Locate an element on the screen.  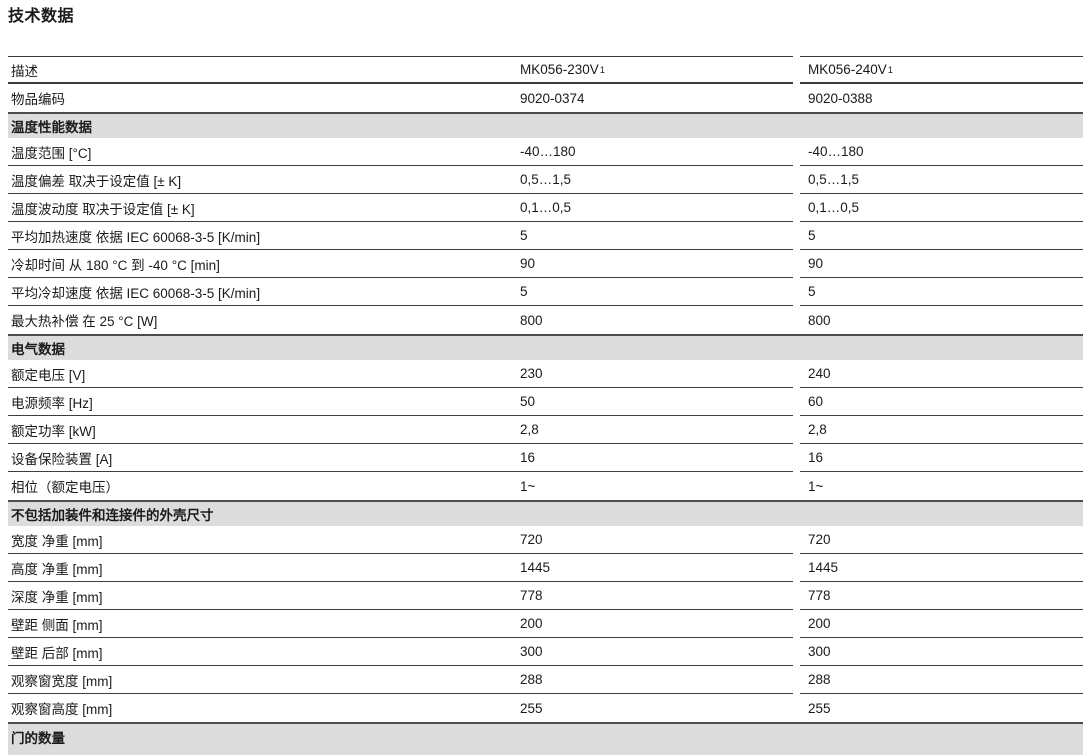
row-value-240v: 16 is located at coordinates (941, 458).